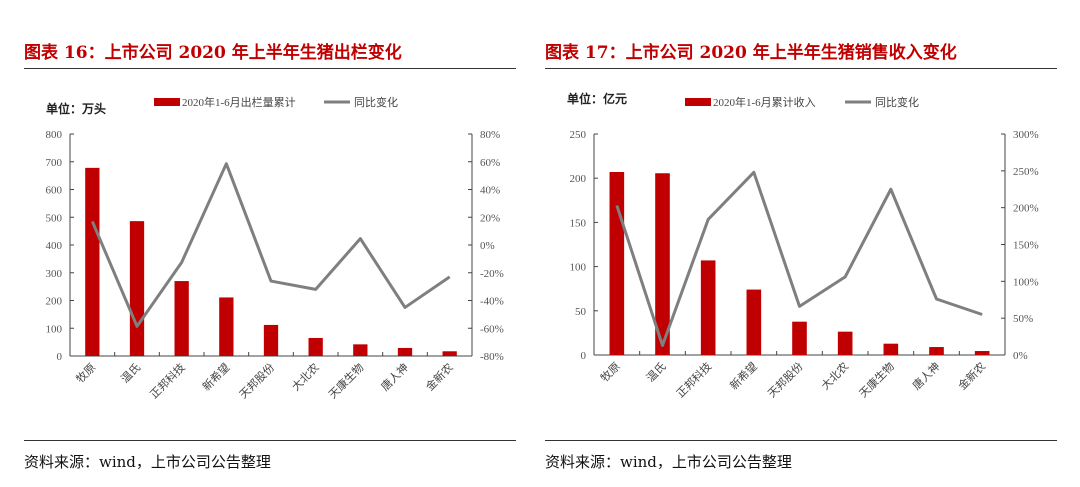 This screenshot has width=1080, height=487. What do you see at coordinates (239, 102) in the screenshot?
I see `legend-bar-label: 2020年1-6月出栏量累计` at bounding box center [239, 102].